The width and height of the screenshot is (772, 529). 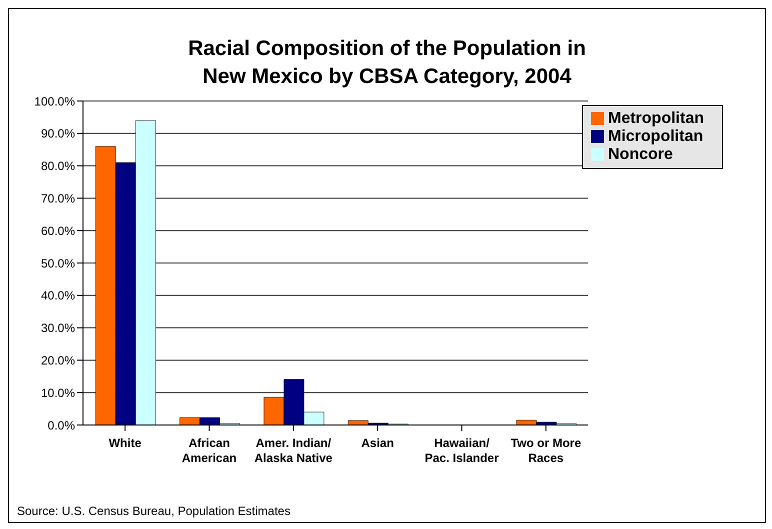 I want to click on y-tick-label: 50.0%, so click(x=58, y=263).